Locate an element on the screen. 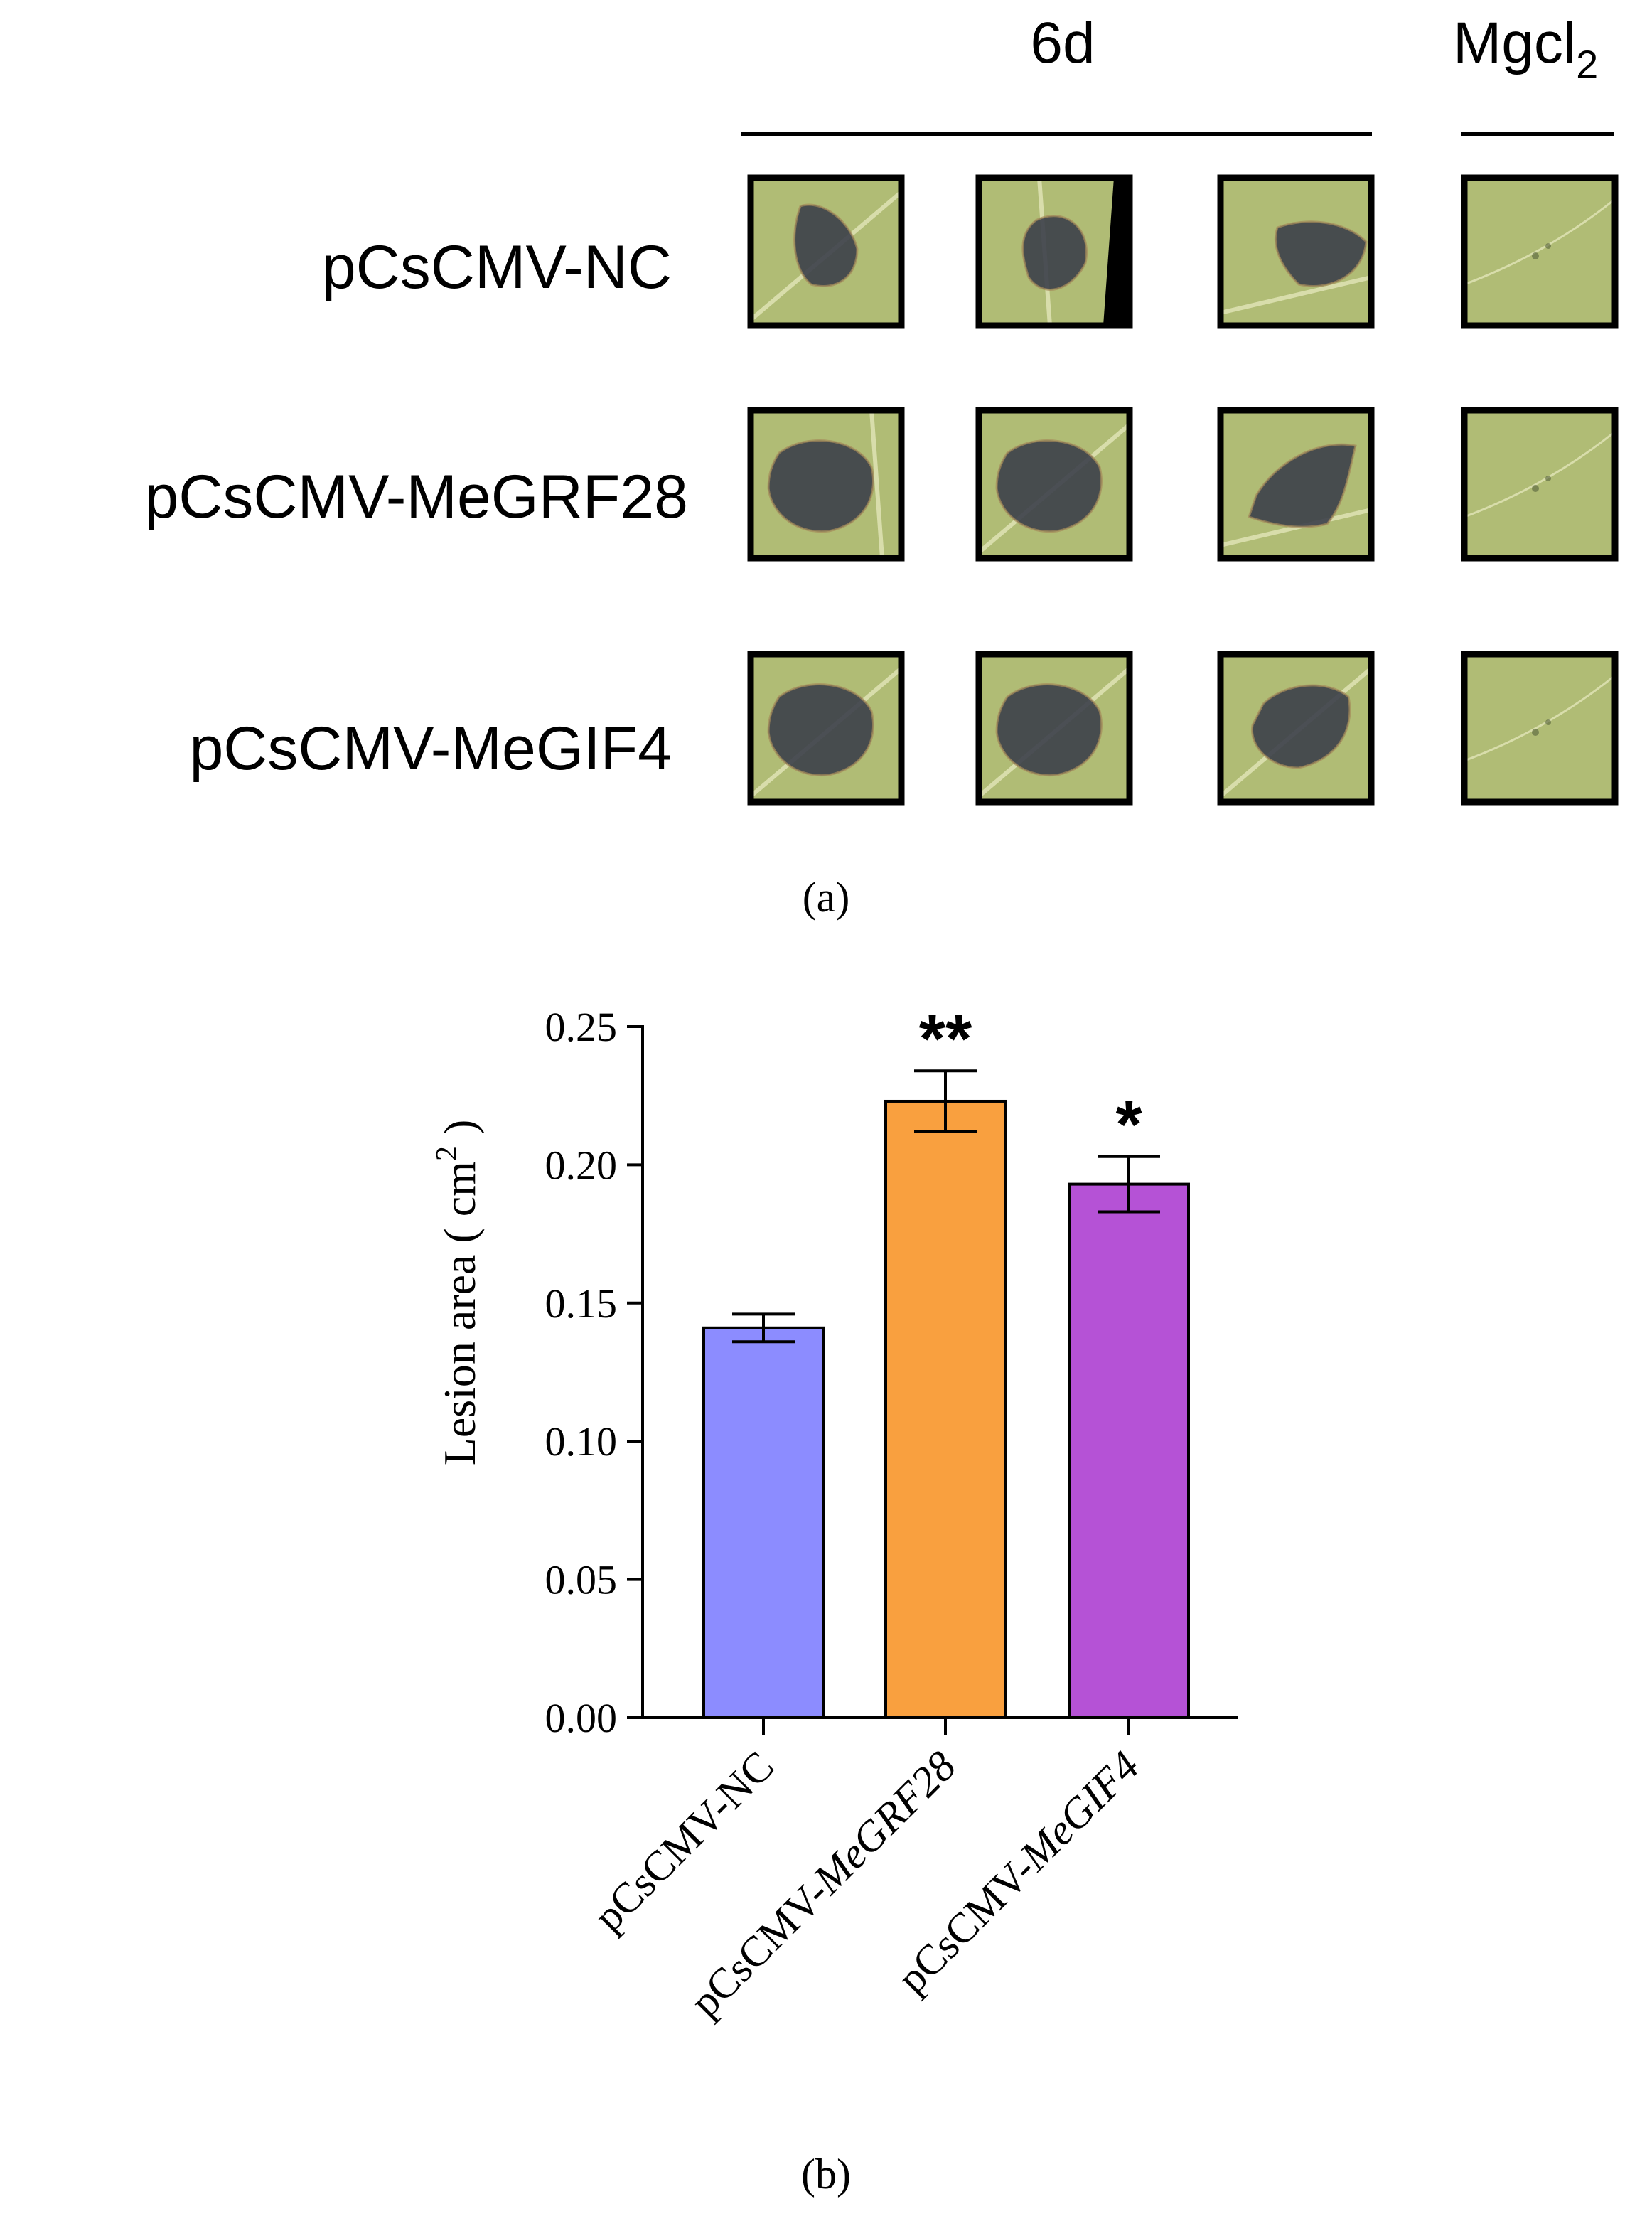 The width and height of the screenshot is (1652, 2226). leaf-image-r2-c2 is located at coordinates (1054, 484).